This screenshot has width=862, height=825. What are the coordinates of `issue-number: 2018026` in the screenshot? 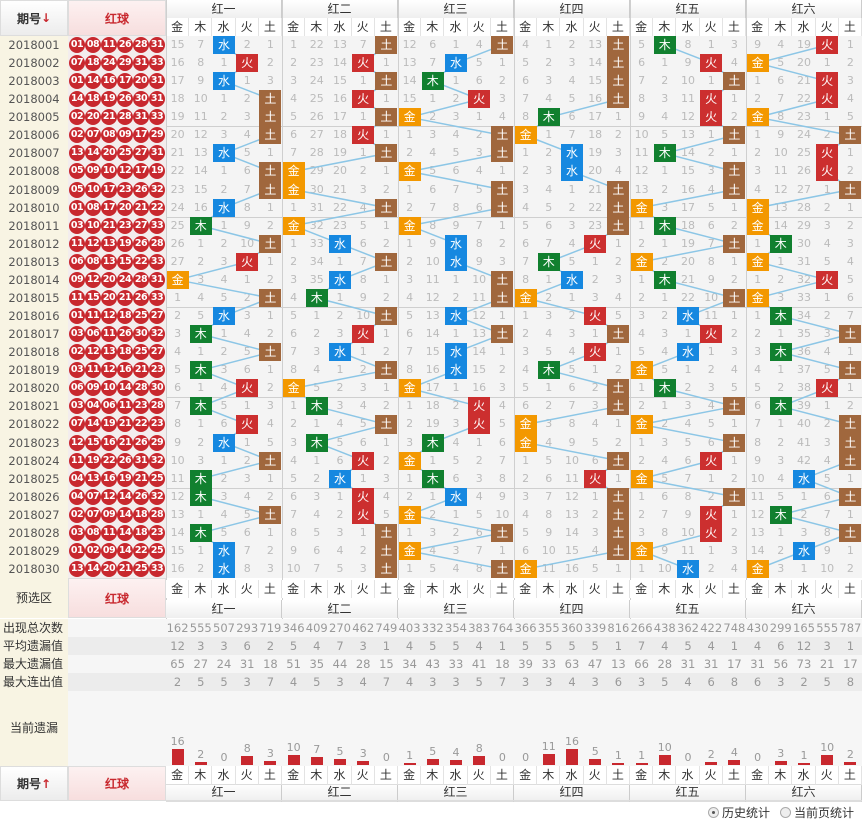 It's located at (34, 496).